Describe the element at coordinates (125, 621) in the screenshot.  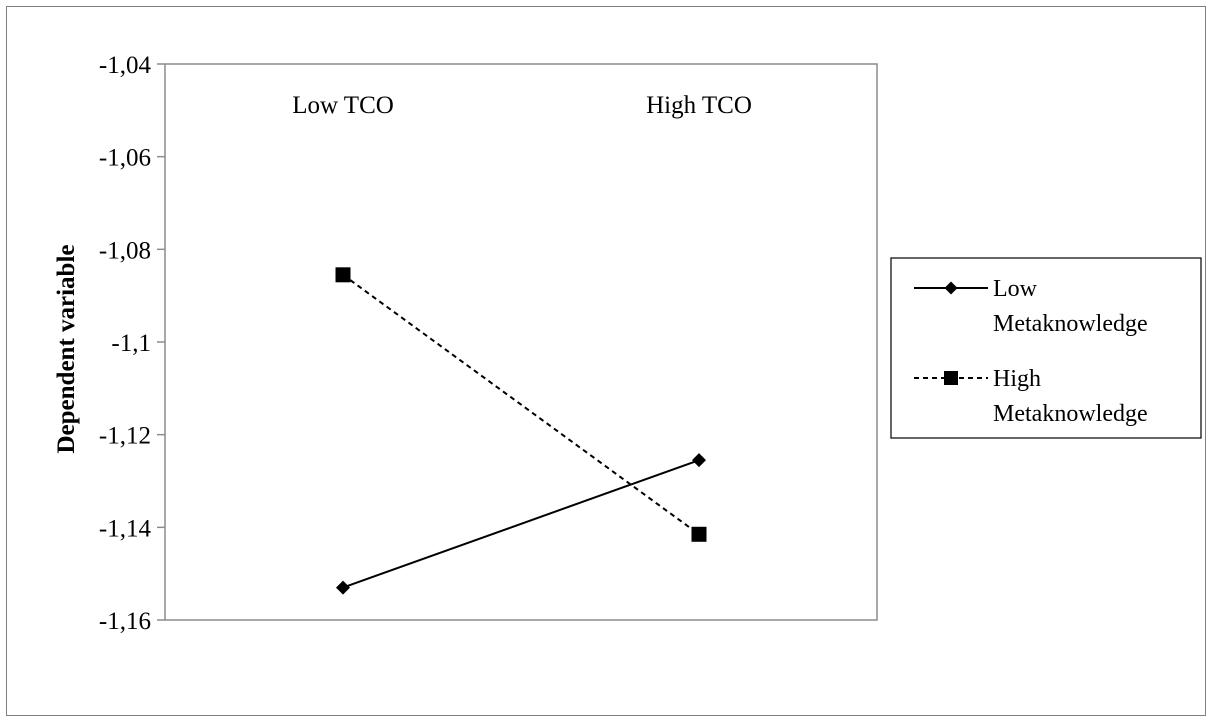
I see `y-tick-label: -1,16` at that location.